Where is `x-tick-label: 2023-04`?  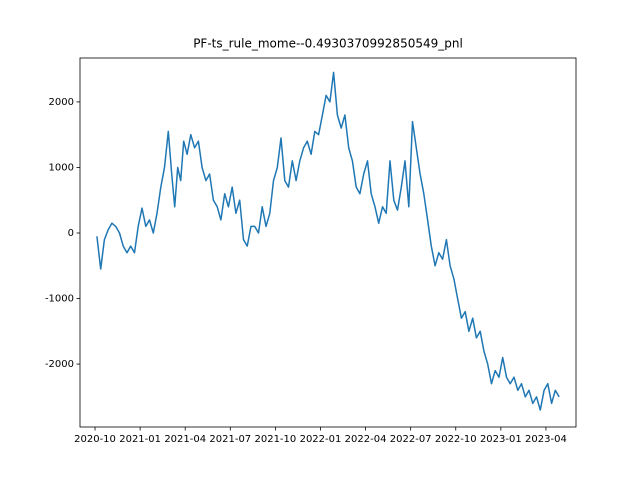 x-tick-label: 2023-04 is located at coordinates (546, 439).